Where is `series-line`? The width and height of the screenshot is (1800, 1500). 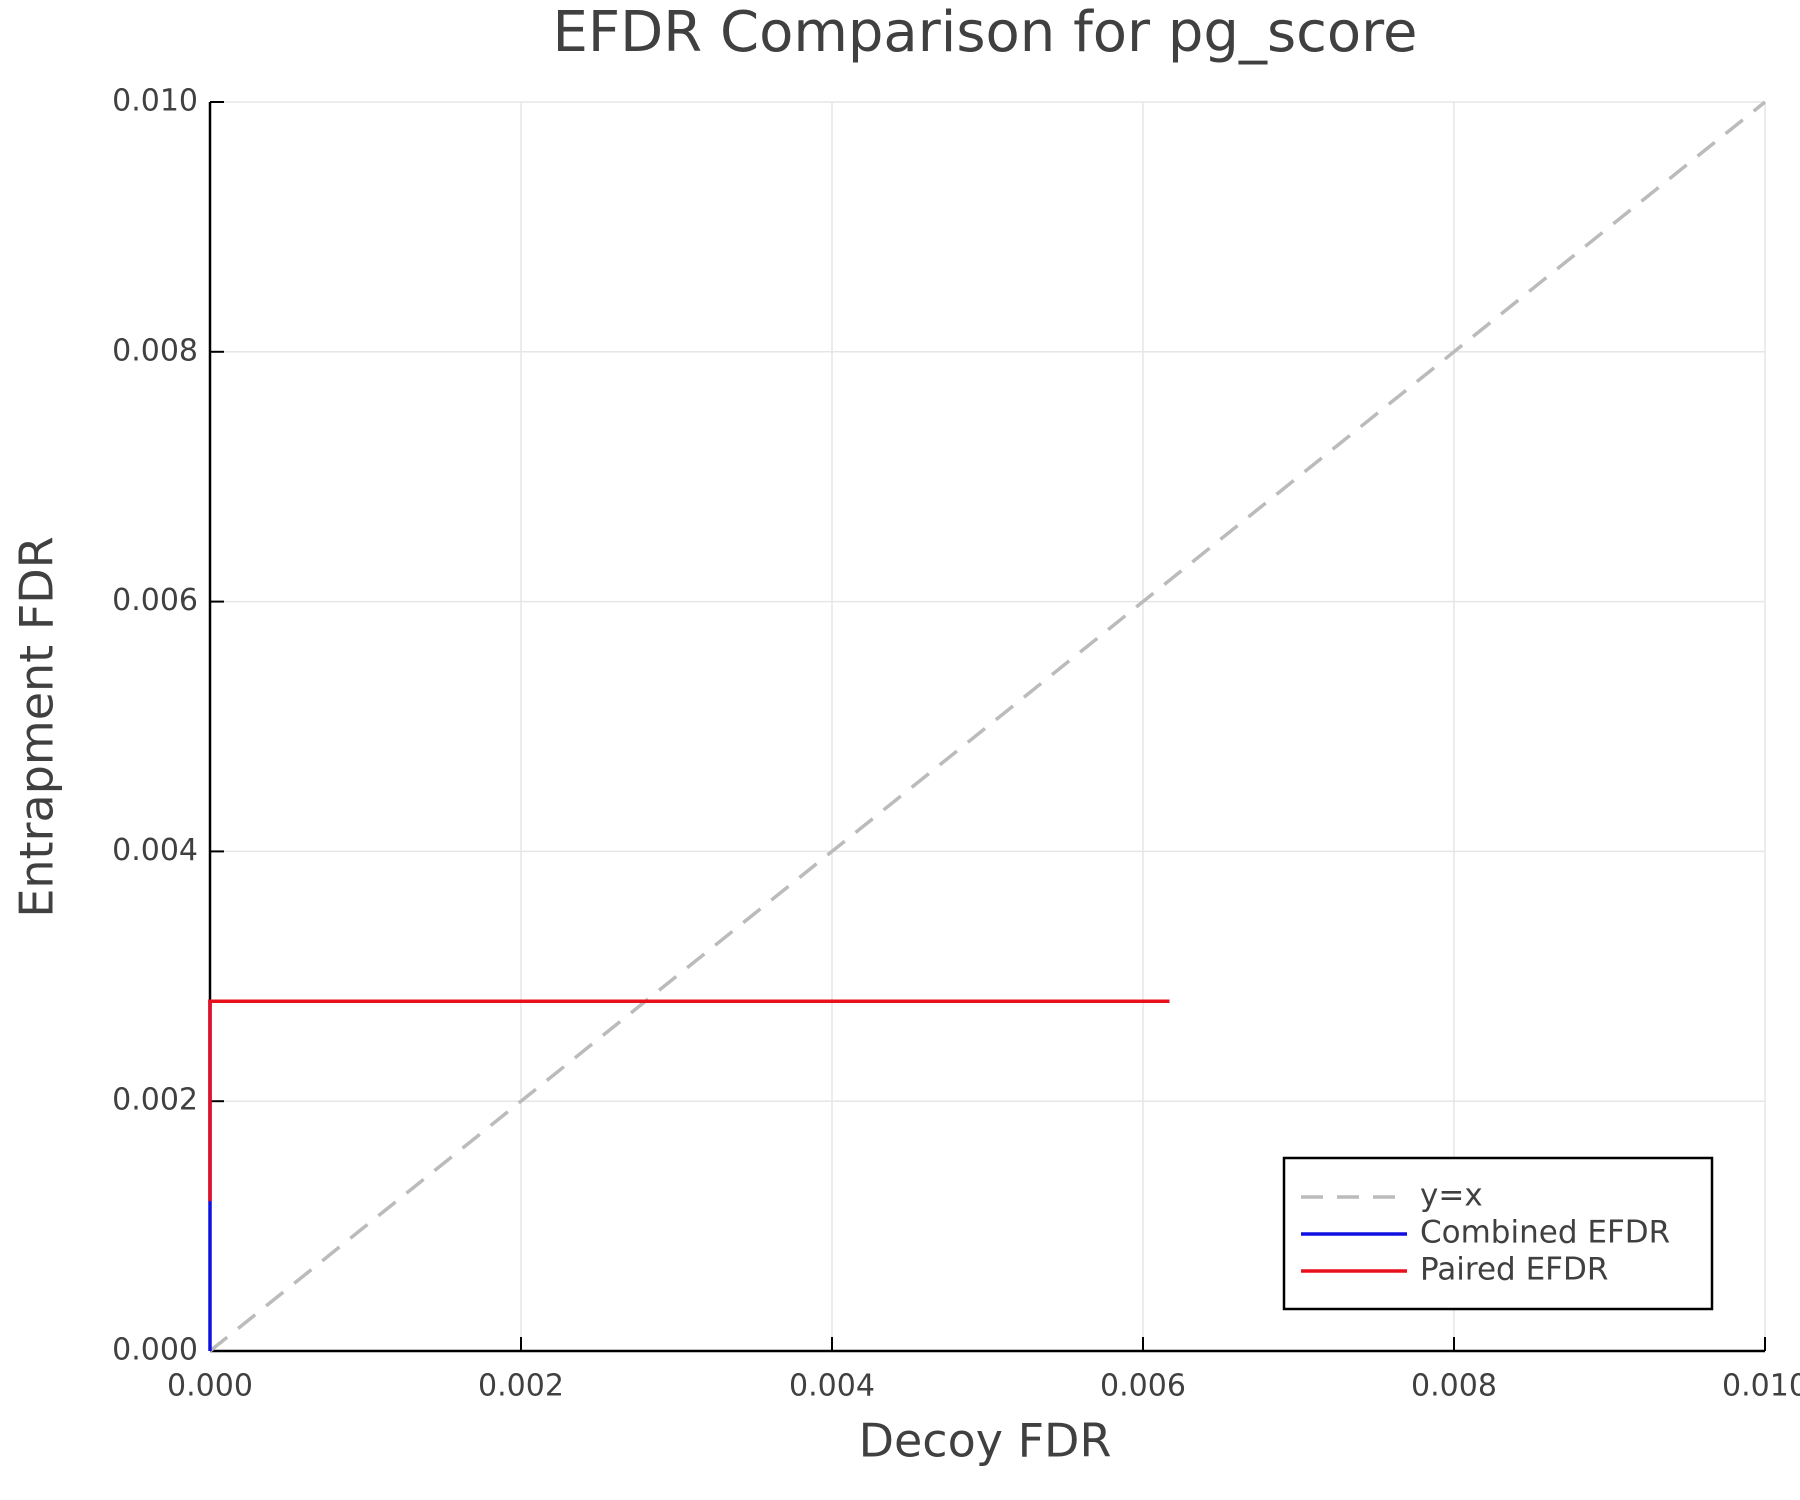
series-line is located at coordinates (689, 1100).